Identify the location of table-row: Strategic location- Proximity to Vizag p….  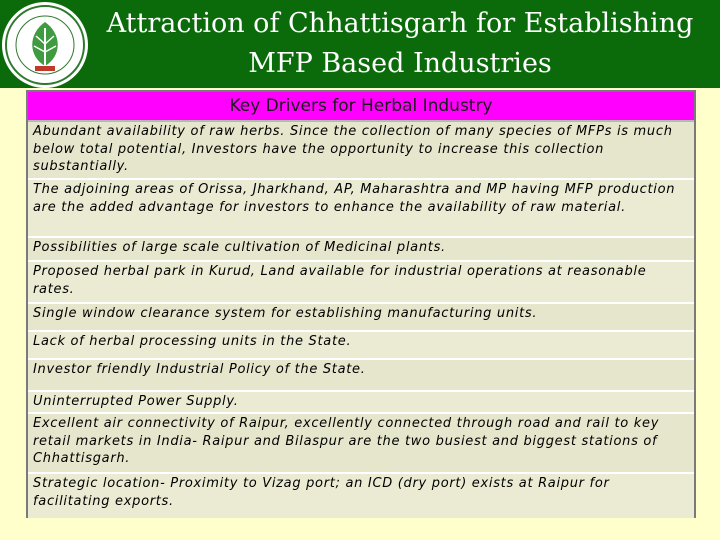
(361, 496).